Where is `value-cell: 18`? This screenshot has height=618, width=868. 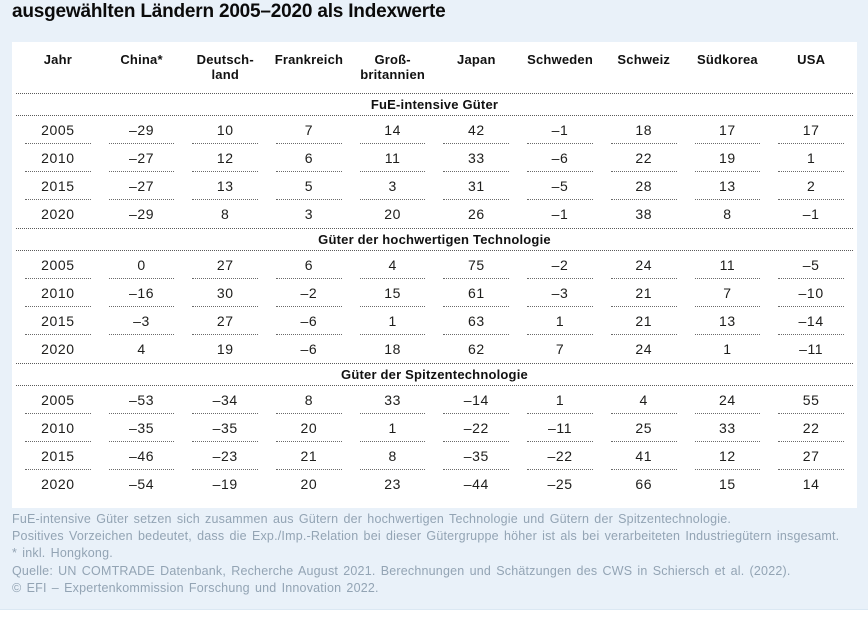
value-cell: 18 is located at coordinates (393, 349).